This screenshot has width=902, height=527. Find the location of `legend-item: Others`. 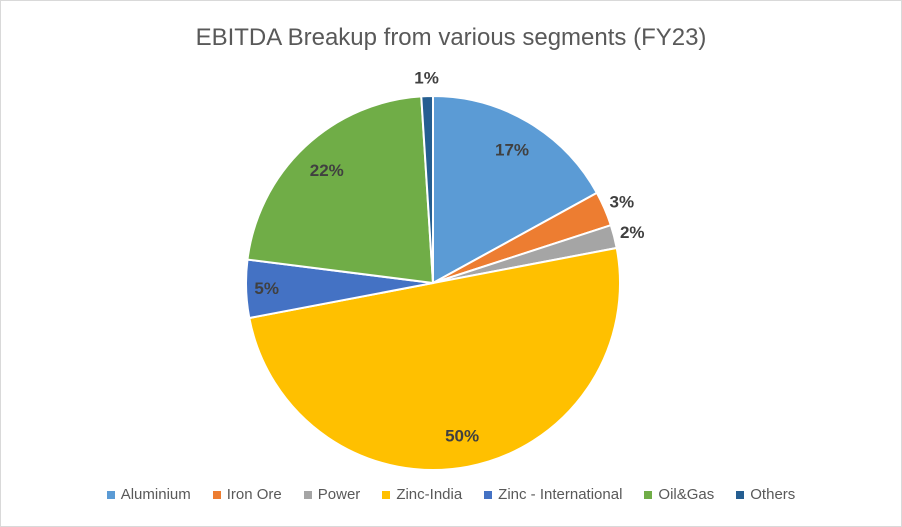

legend-item: Others is located at coordinates (765, 494).